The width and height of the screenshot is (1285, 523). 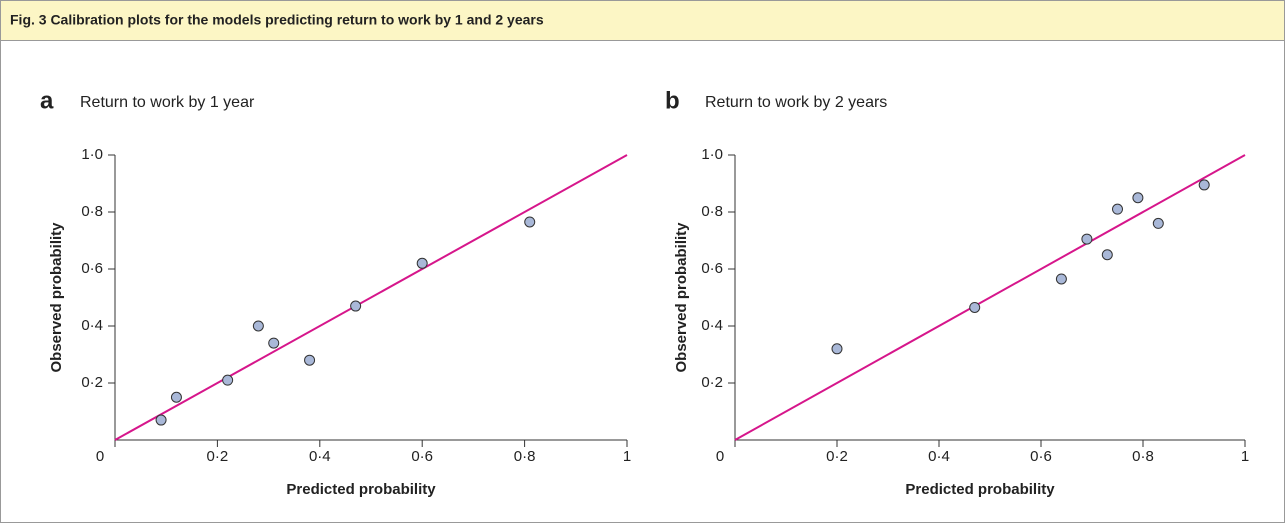 What do you see at coordinates (672, 100) in the screenshot?
I see `panel-label: b` at bounding box center [672, 100].